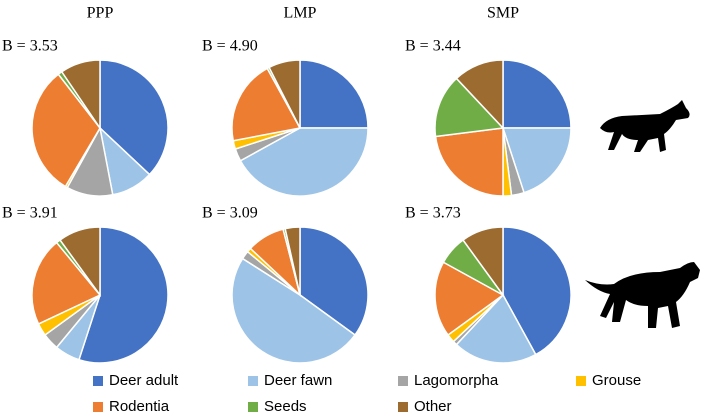 The width and height of the screenshot is (709, 420). I want to click on legend-label: Deer fawn, so click(298, 380).